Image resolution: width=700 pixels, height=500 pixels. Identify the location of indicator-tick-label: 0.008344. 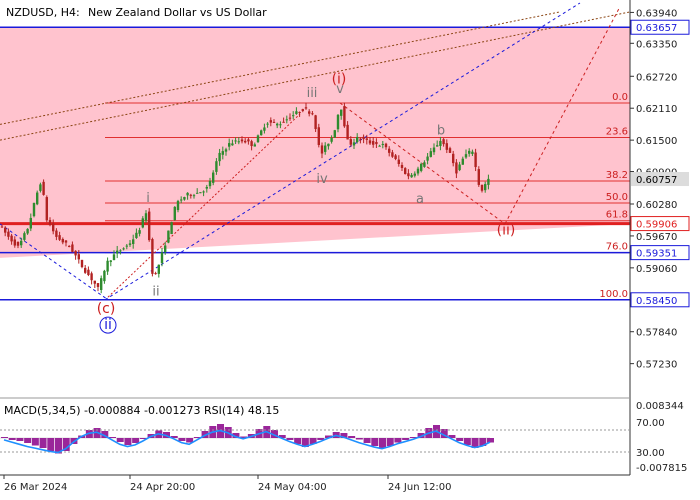
(660, 406).